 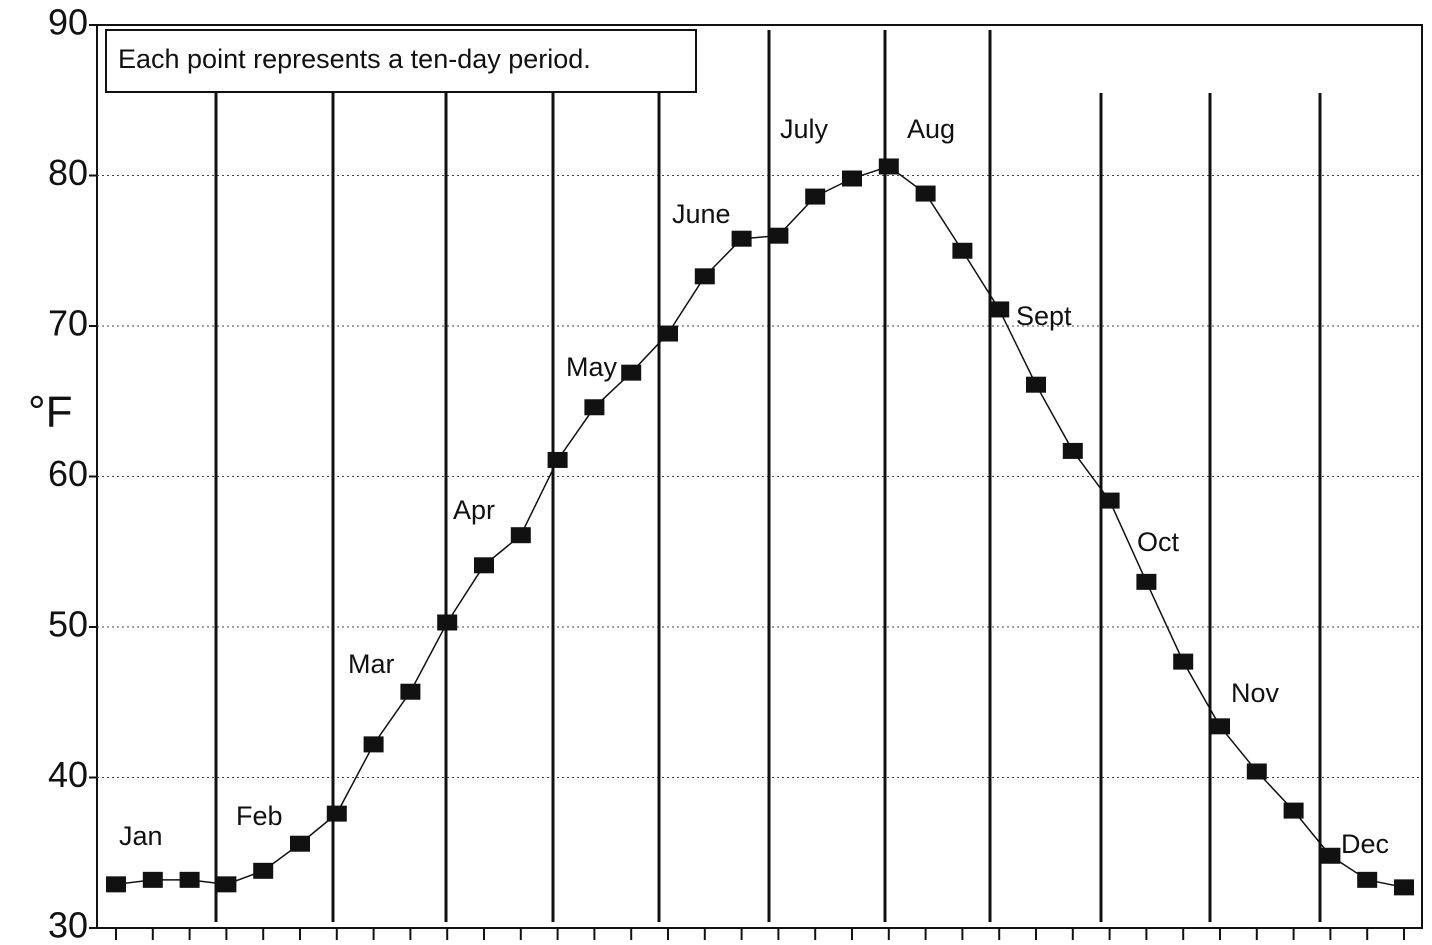 What do you see at coordinates (259, 816) in the screenshot?
I see `month-label: Feb` at bounding box center [259, 816].